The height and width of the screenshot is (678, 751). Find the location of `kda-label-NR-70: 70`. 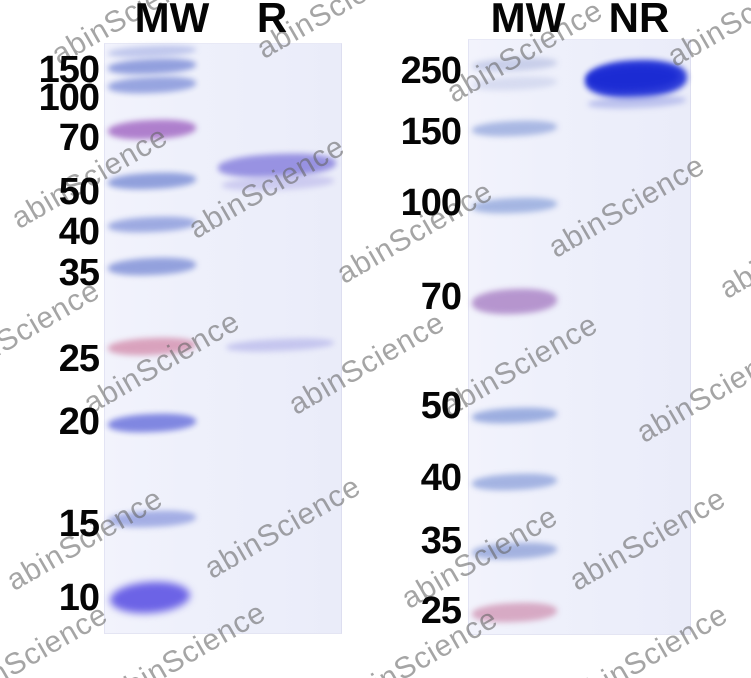

kda-label-NR-70: 70 is located at coordinates (441, 297).